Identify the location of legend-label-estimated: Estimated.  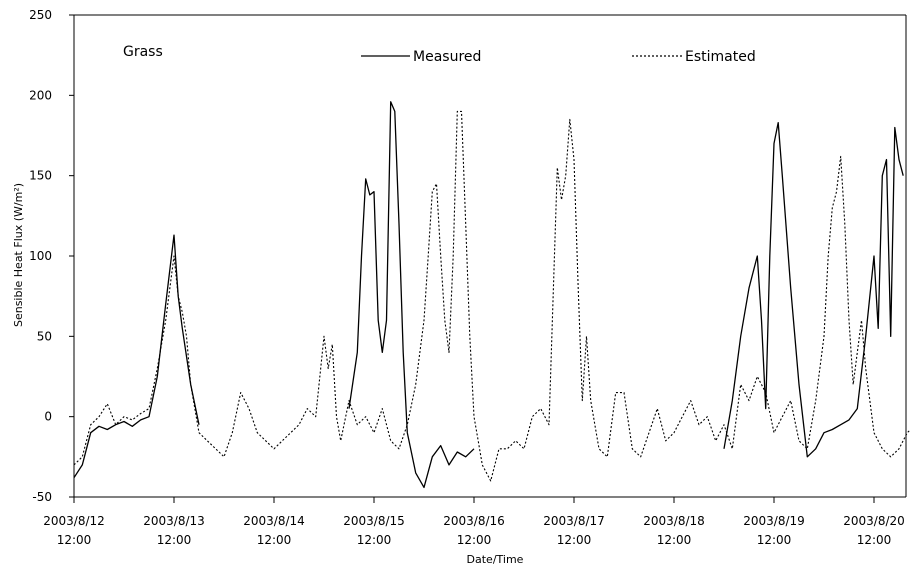
(720, 57).